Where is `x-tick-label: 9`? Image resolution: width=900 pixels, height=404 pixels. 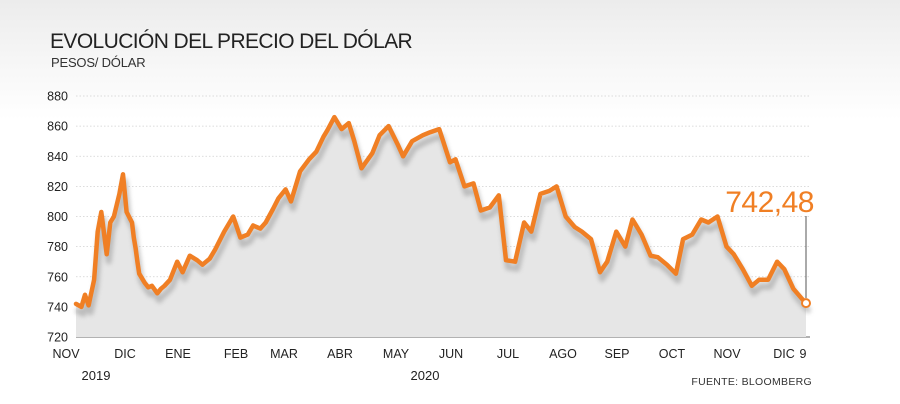
x-tick-label: 9 is located at coordinates (803, 354).